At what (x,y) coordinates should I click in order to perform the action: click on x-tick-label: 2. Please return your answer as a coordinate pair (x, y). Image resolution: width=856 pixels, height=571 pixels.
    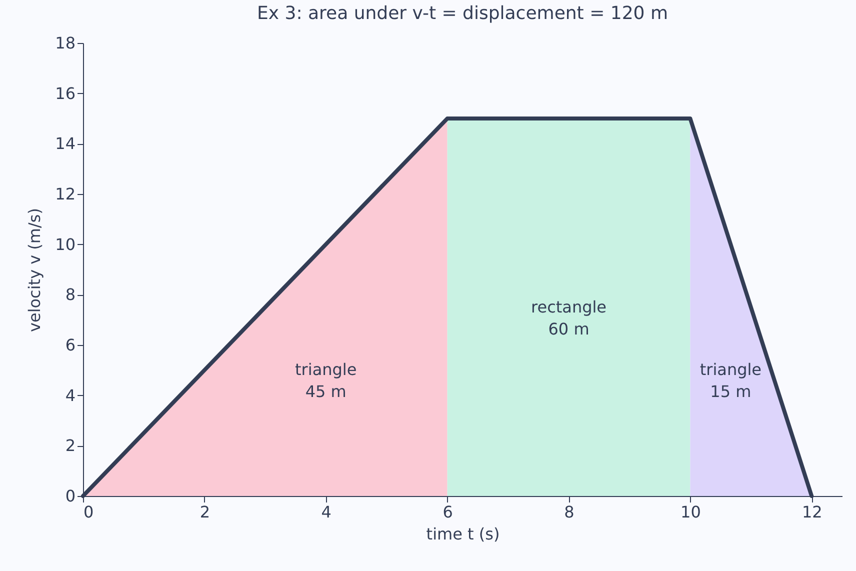
    Looking at the image, I should click on (205, 512).